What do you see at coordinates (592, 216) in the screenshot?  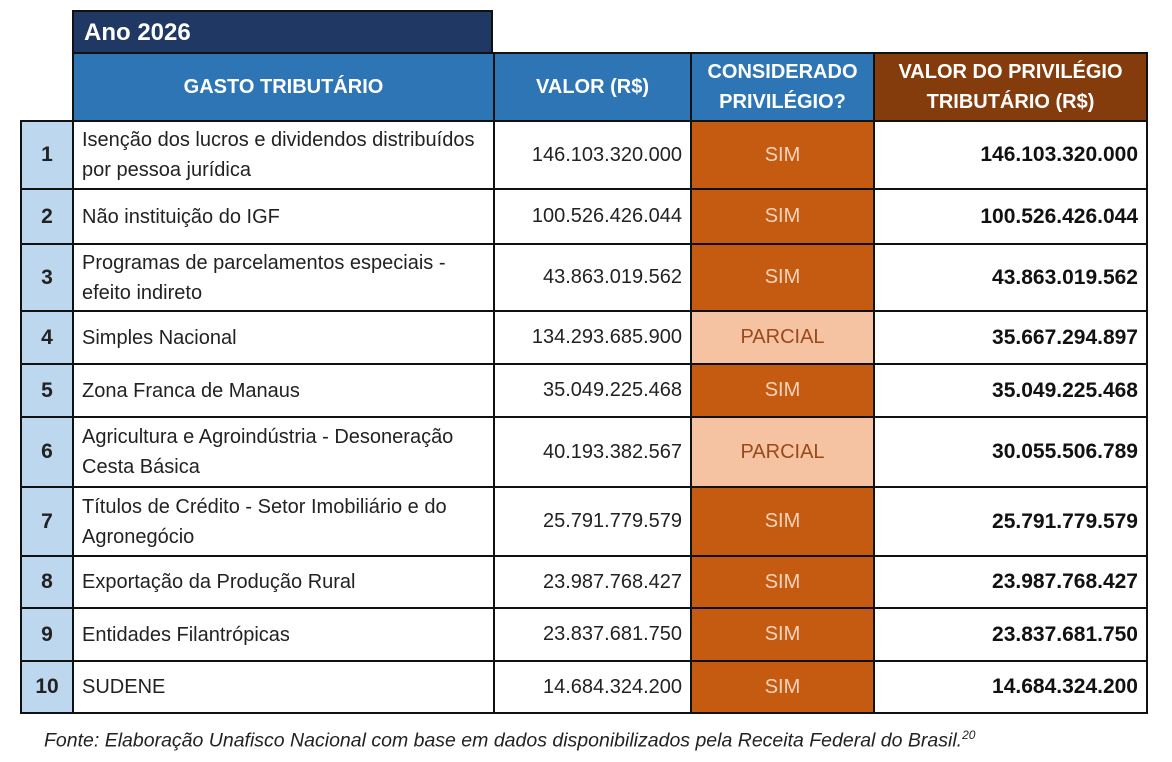 I see `value-cell: 100.526.426.044` at bounding box center [592, 216].